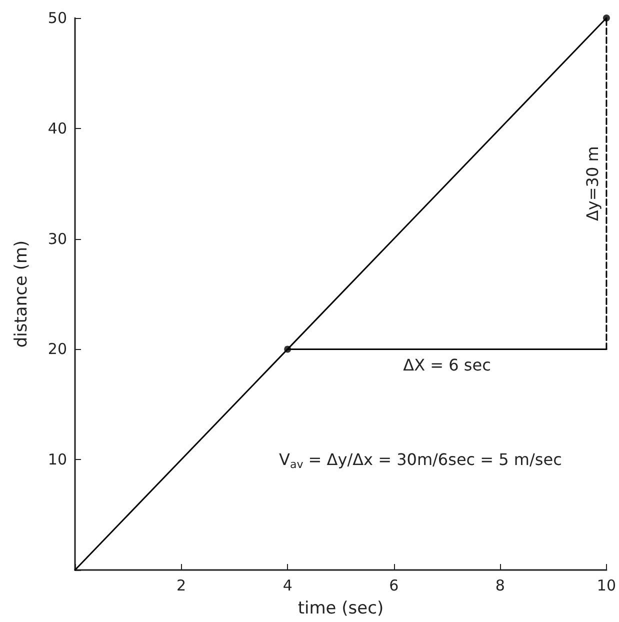 Image resolution: width=619 pixels, height=622 pixels. What do you see at coordinates (606, 585) in the screenshot?
I see `x-tick-label: 10` at bounding box center [606, 585].